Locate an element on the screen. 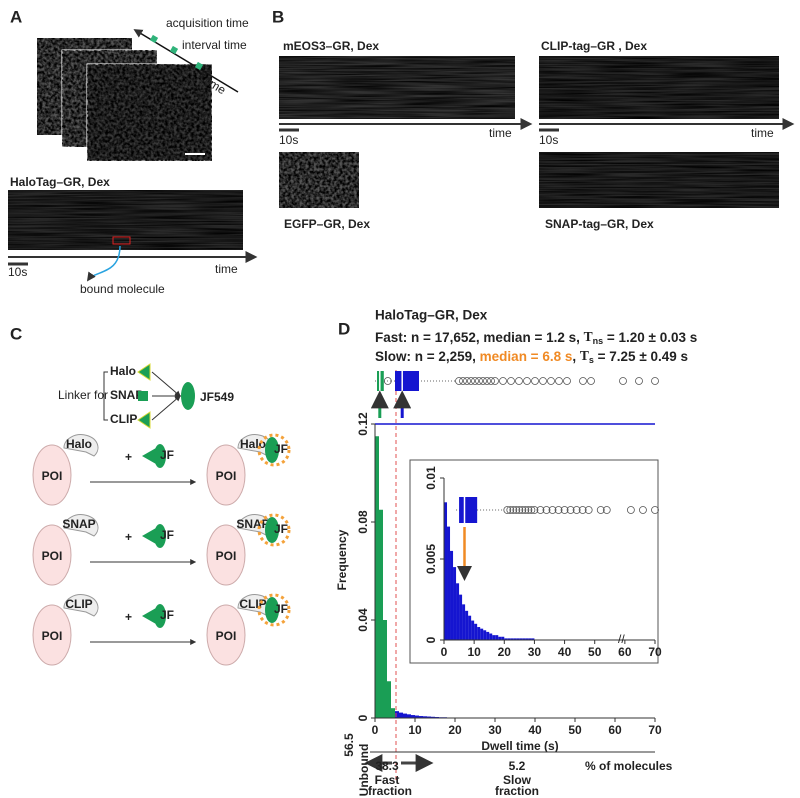 Image resolution: width=800 pixels, height=798 pixels. stats-text: Slow: n = 2,259, is located at coordinates (427, 356).